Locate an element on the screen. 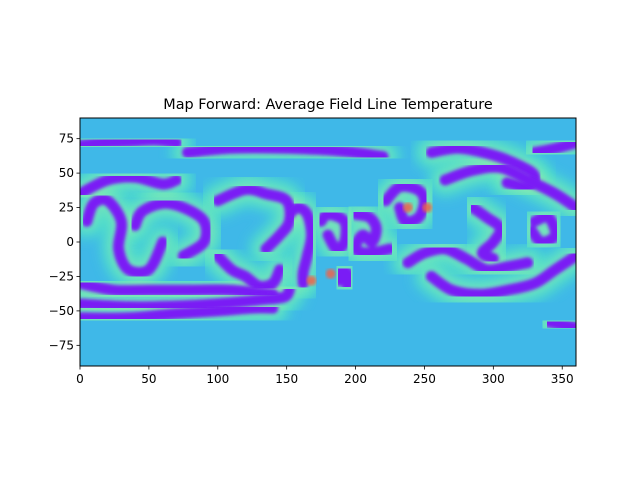  y-tick-label: 75 is located at coordinates (66, 139).